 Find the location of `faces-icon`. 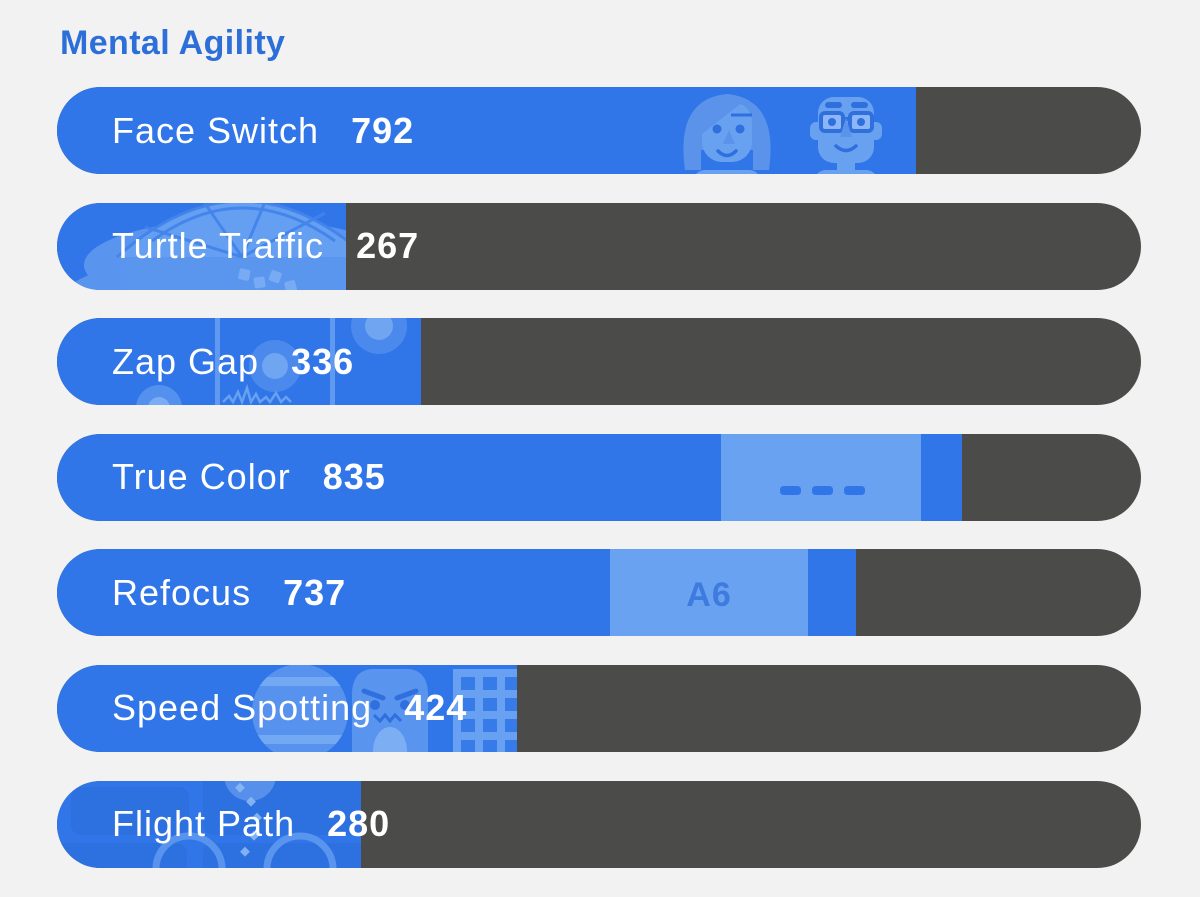

faces-icon is located at coordinates (782, 134).